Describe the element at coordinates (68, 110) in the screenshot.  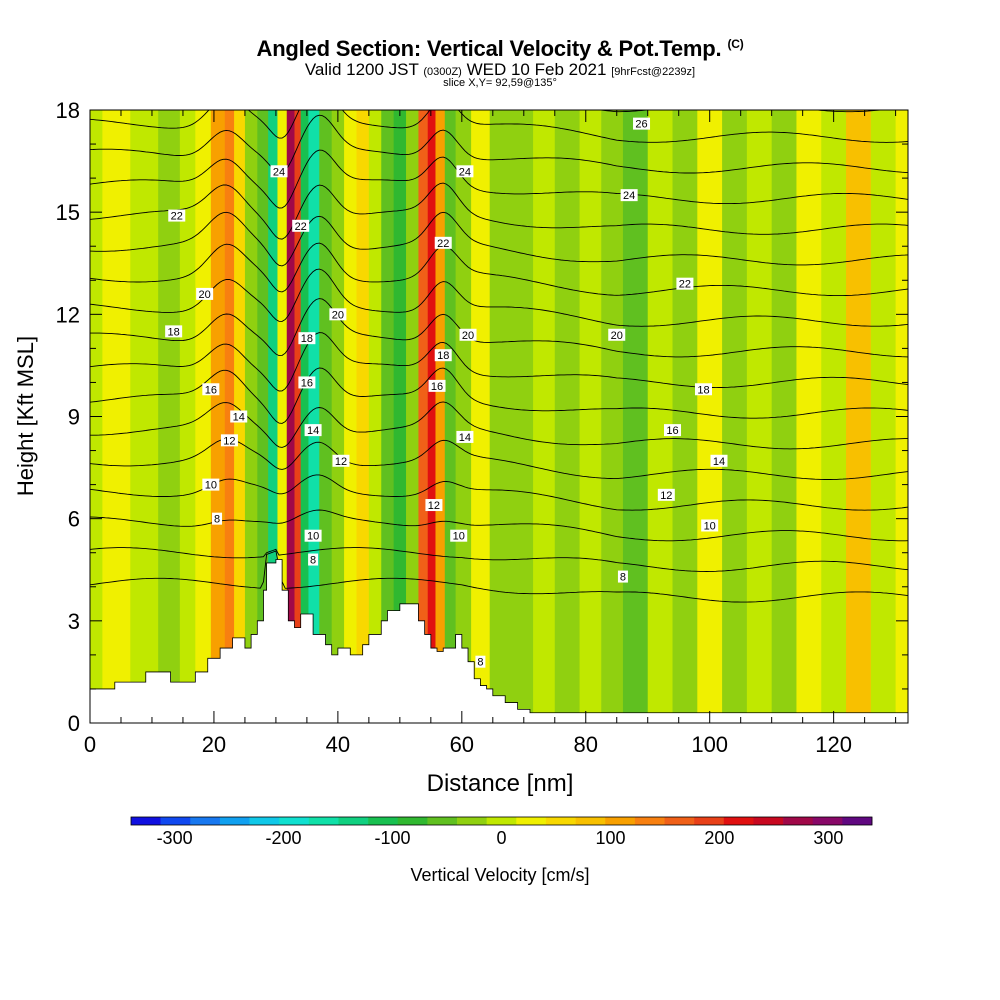
I see `y-tick-label: 18` at that location.